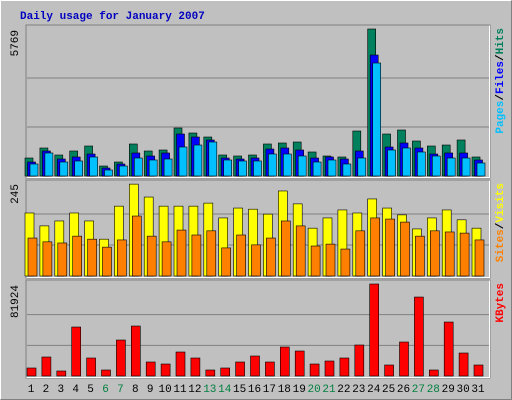  What do you see at coordinates (31, 390) in the screenshot?
I see `x-tick-label: 1` at bounding box center [31, 390].